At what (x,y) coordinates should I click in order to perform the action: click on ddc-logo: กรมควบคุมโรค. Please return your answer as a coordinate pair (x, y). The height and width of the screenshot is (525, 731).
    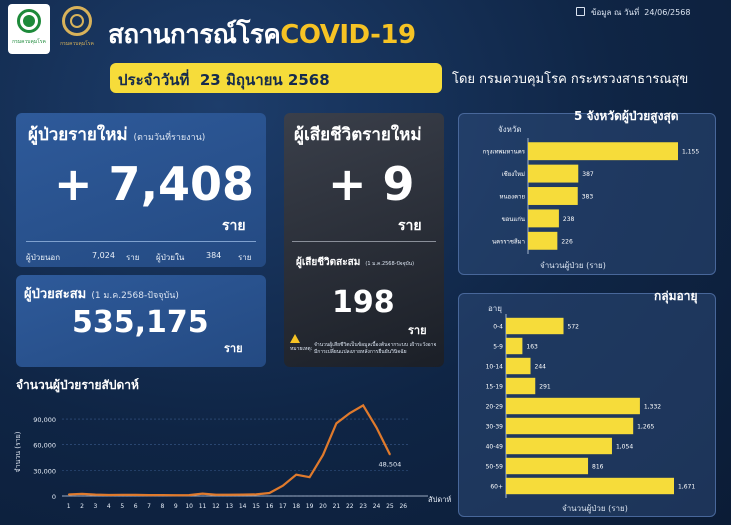
    Looking at the image, I should click on (29, 29).